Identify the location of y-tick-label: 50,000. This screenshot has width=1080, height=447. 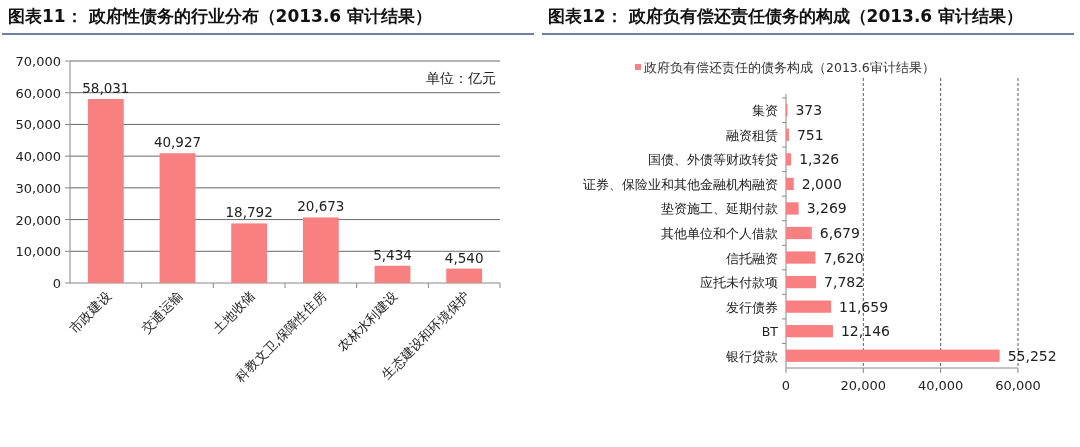
(38, 125).